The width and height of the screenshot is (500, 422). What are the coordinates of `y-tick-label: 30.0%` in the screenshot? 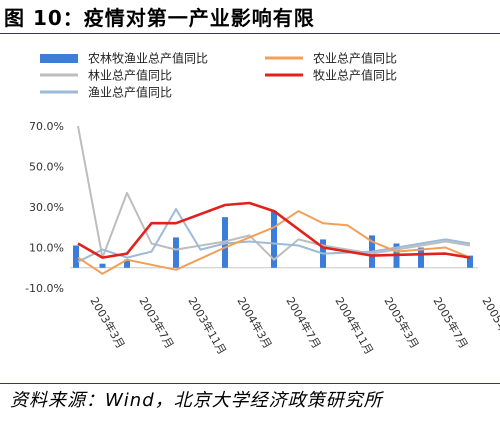 It's located at (46, 207).